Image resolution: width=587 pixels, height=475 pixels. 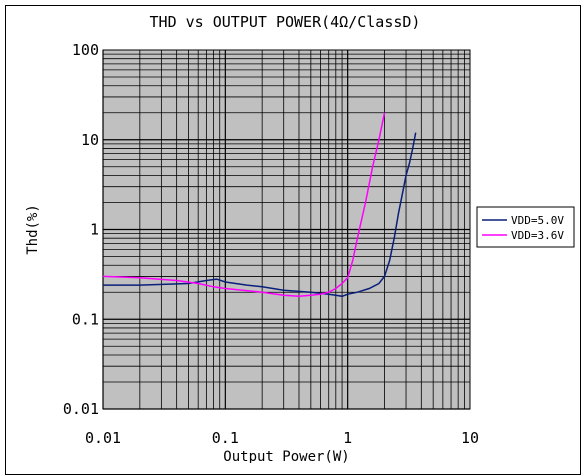 What do you see at coordinates (282, 438) in the screenshot?
I see `x-tick-labels: 0.01 0.1 1 10` at bounding box center [282, 438].